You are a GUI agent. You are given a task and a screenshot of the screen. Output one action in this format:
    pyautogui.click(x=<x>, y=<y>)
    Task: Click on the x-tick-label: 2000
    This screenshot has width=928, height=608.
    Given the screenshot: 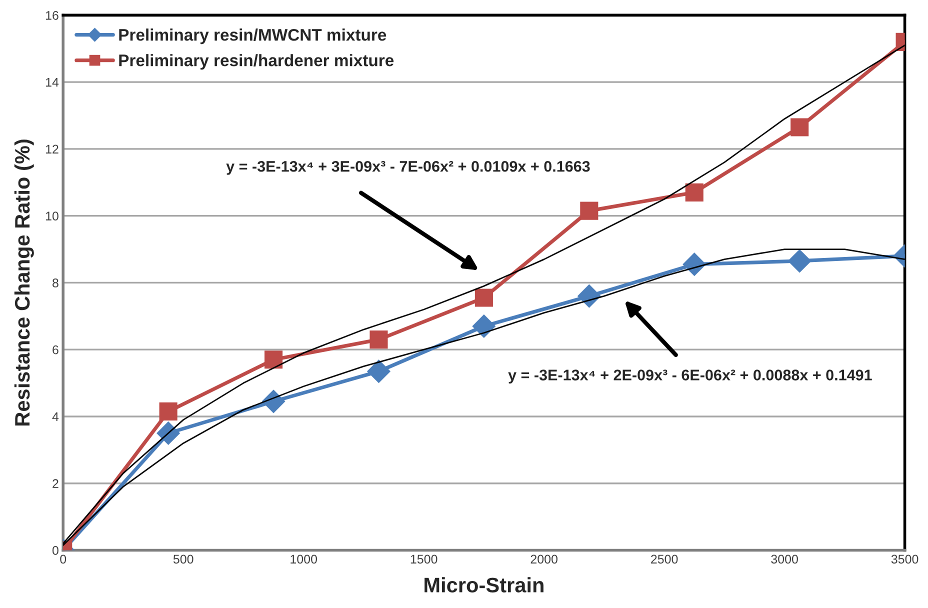 What is the action you would take?
    pyautogui.click(x=544, y=559)
    